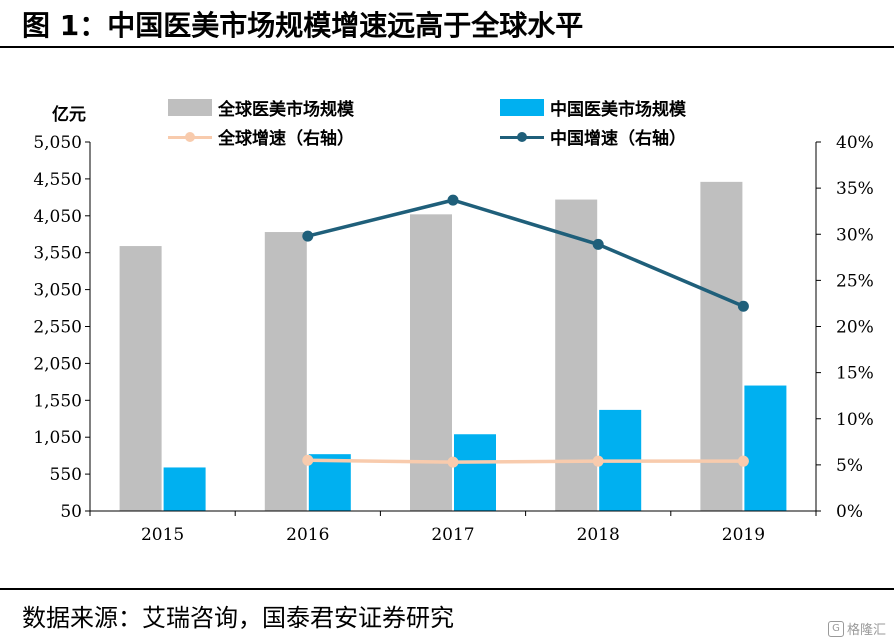 This screenshot has height=642, width=894. Describe the element at coordinates (453, 200) in the screenshot. I see `point-china-growth-2017` at that location.